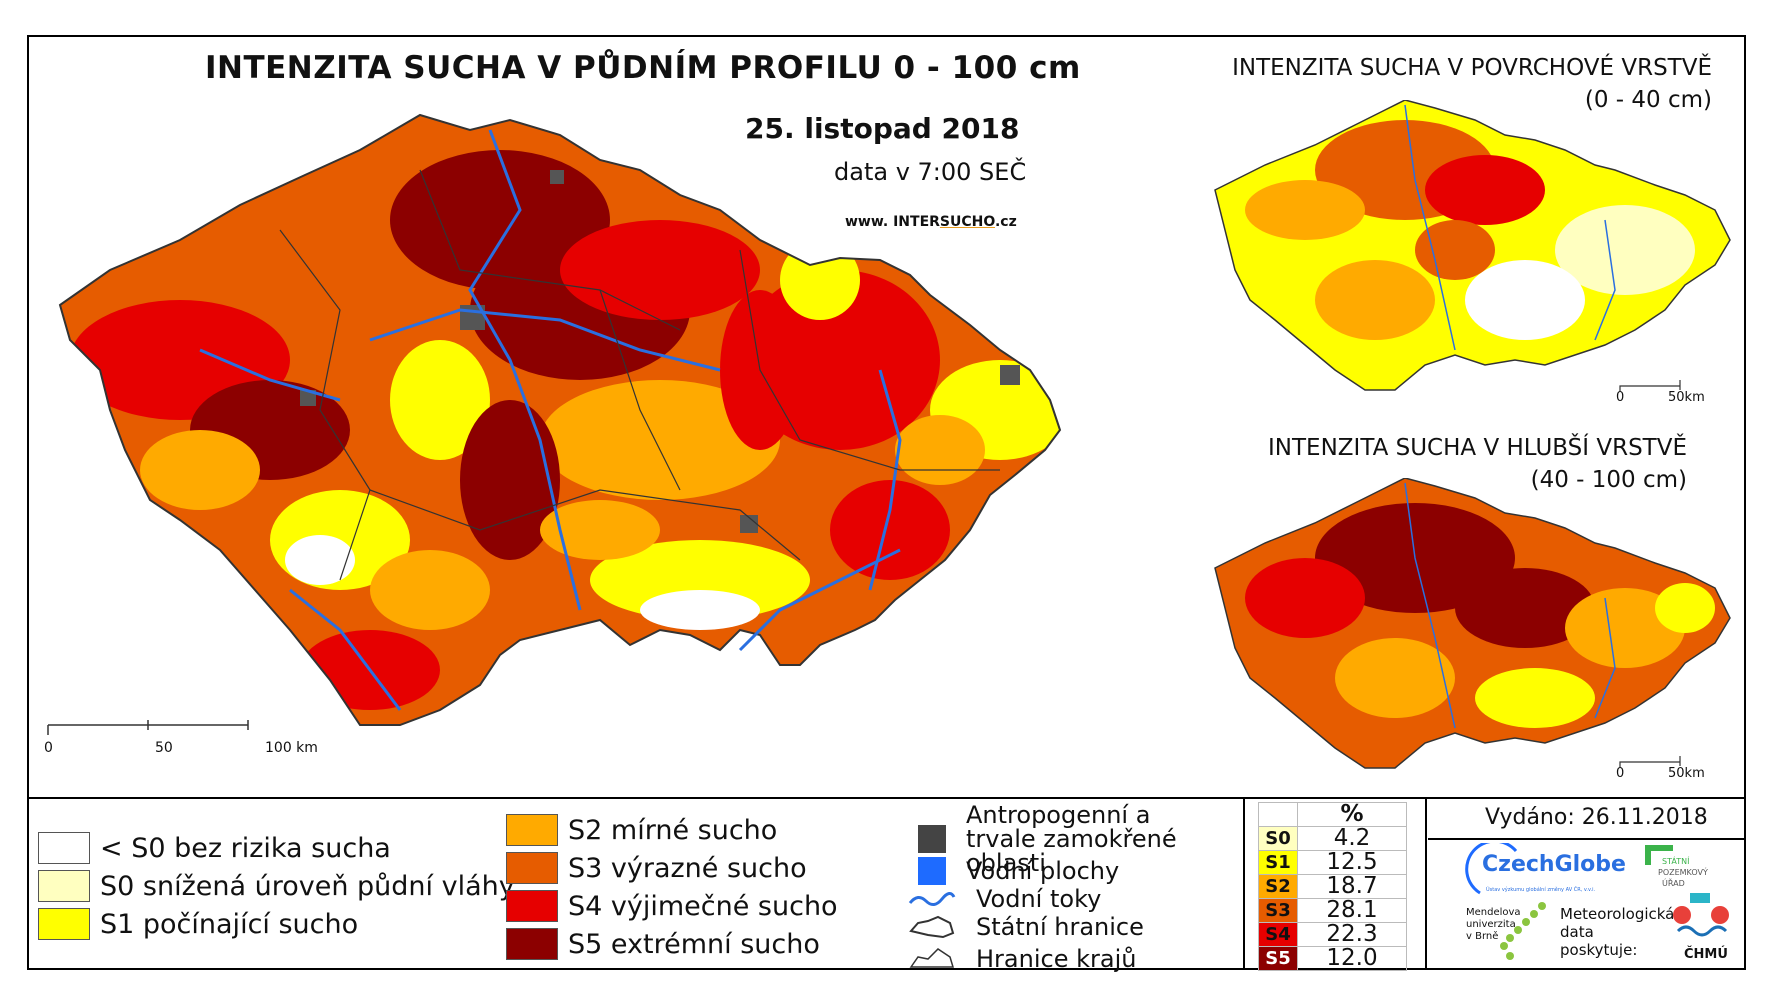 The width and height of the screenshot is (1772, 1003). Describe the element at coordinates (1004, 899) in the screenshot. I see `legend-rivers: Vodní toky` at that location.